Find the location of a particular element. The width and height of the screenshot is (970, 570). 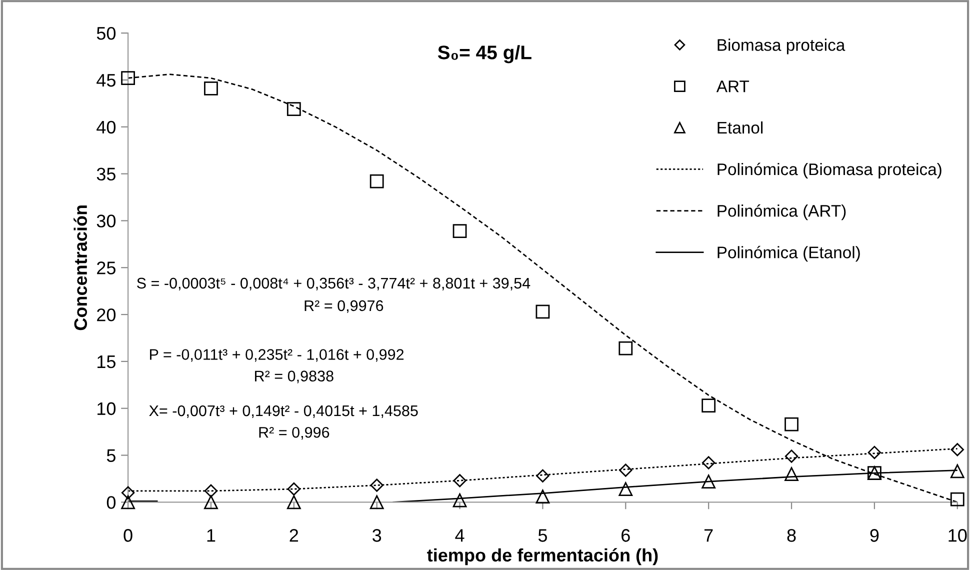

legend-label: Polinómica (ART) is located at coordinates (782, 212).